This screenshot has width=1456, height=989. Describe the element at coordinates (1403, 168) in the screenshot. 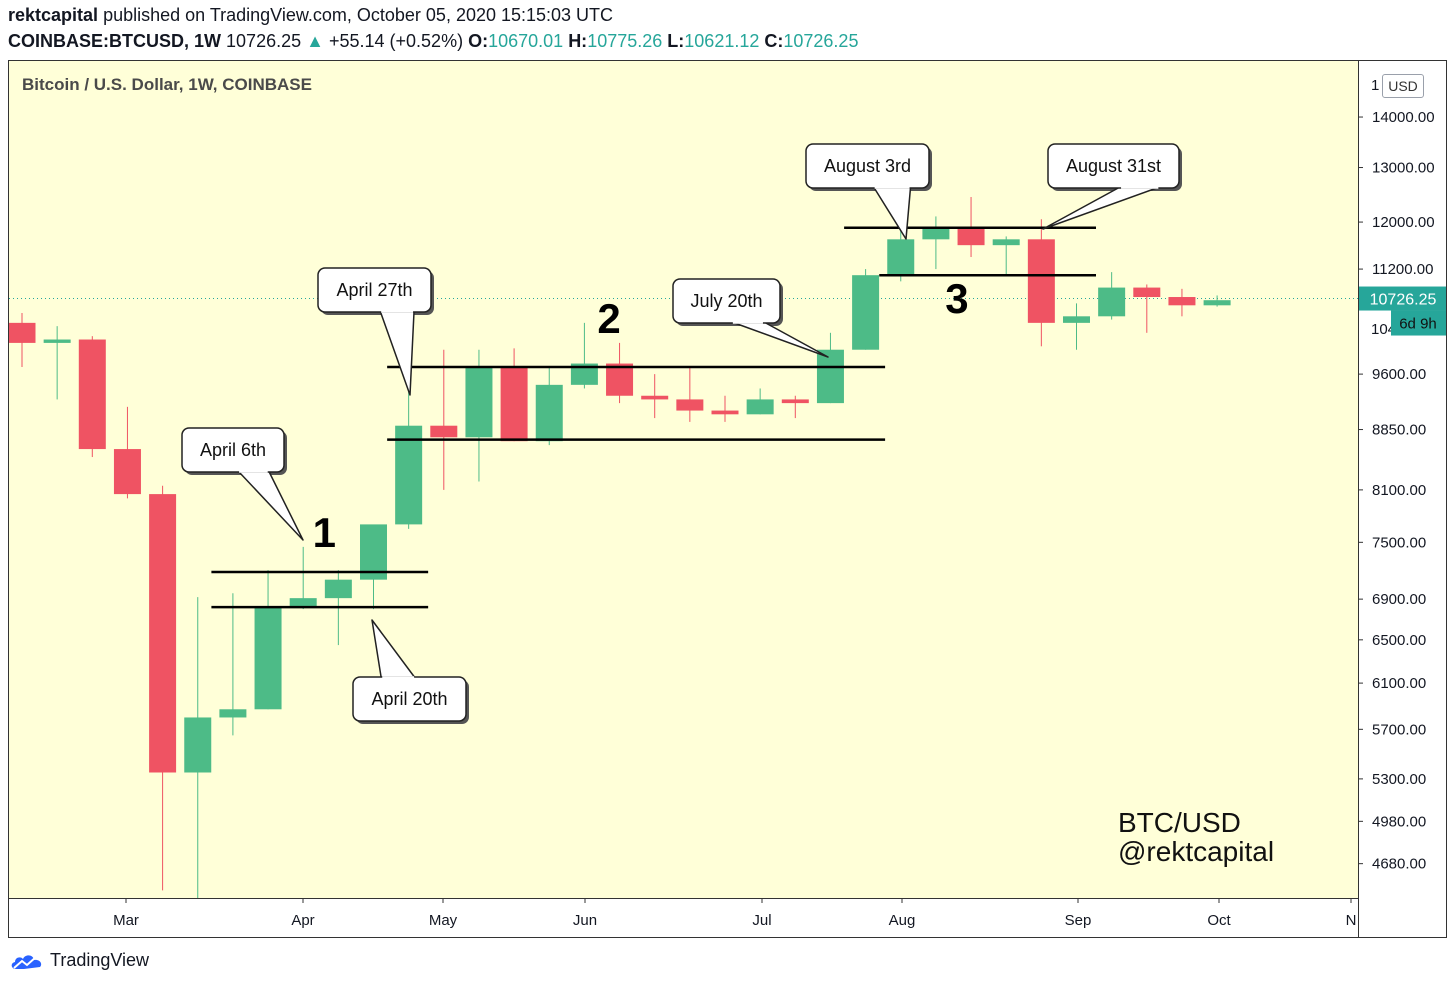

I see `price-tick-label: 13000.00` at that location.